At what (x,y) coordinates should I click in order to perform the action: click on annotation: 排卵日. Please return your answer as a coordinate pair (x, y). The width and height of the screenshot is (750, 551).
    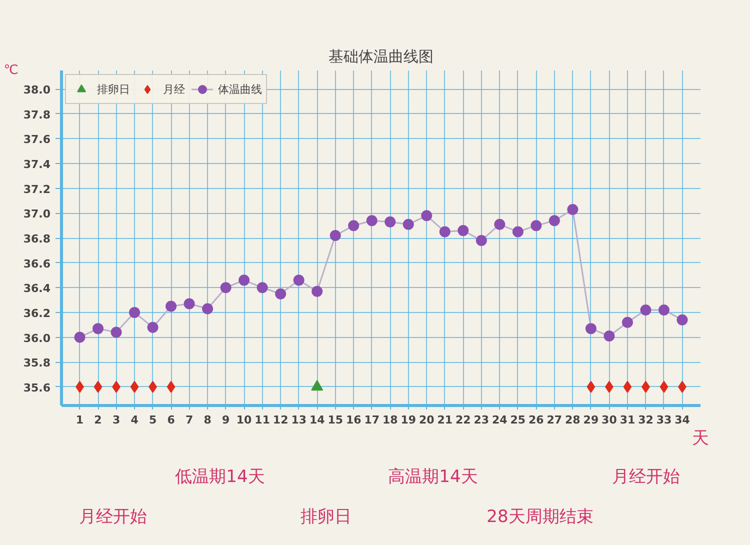
    Looking at the image, I should click on (326, 517).